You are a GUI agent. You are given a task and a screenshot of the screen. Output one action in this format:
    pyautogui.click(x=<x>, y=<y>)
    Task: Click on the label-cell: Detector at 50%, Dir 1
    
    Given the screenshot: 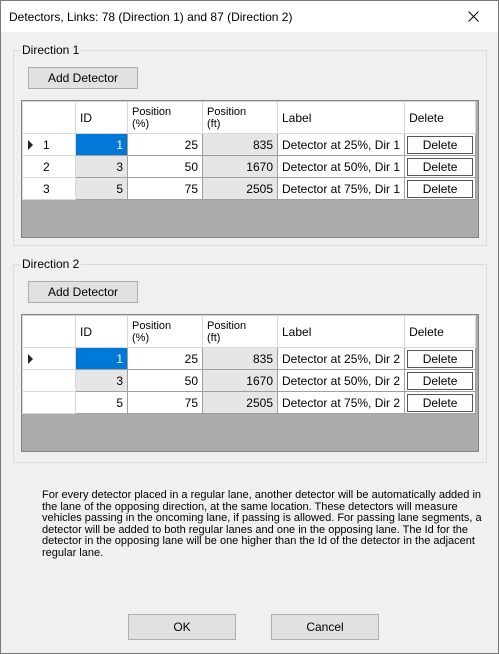 What is the action you would take?
    pyautogui.click(x=341, y=166)
    